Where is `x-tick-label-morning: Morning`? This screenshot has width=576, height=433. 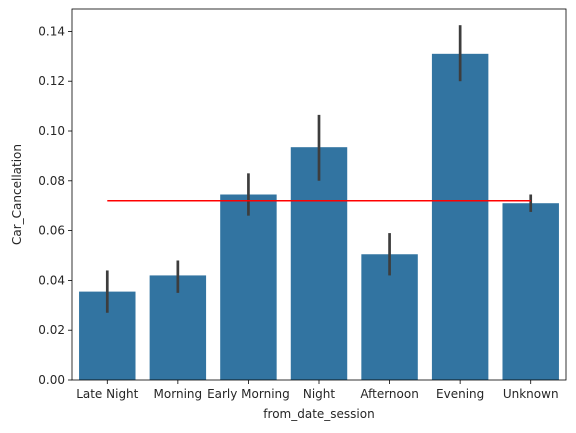 x-tick-label-morning: Morning is located at coordinates (178, 394).